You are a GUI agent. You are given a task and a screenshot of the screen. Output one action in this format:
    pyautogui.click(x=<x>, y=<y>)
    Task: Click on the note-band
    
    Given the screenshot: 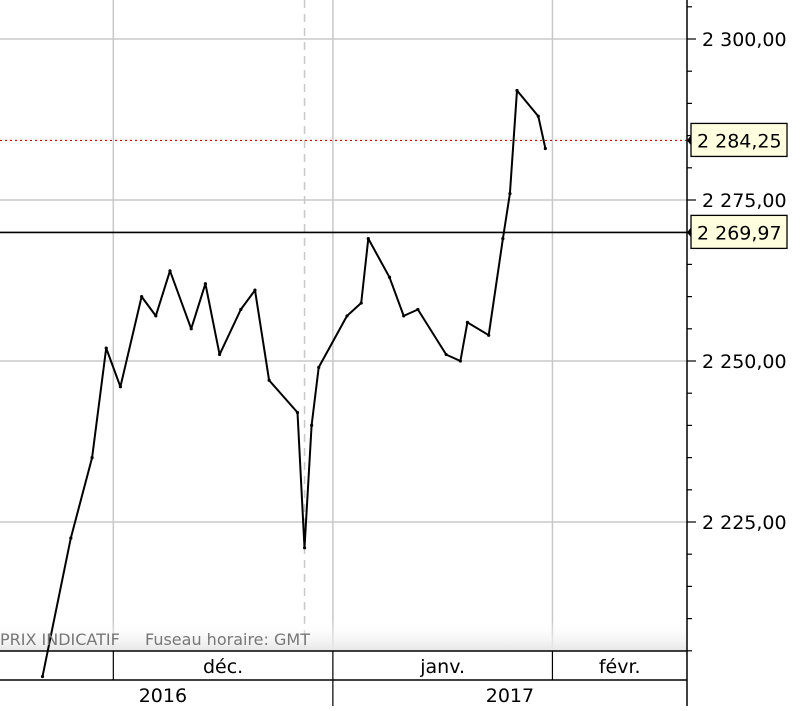 What is the action you would take?
    pyautogui.click(x=343, y=635)
    